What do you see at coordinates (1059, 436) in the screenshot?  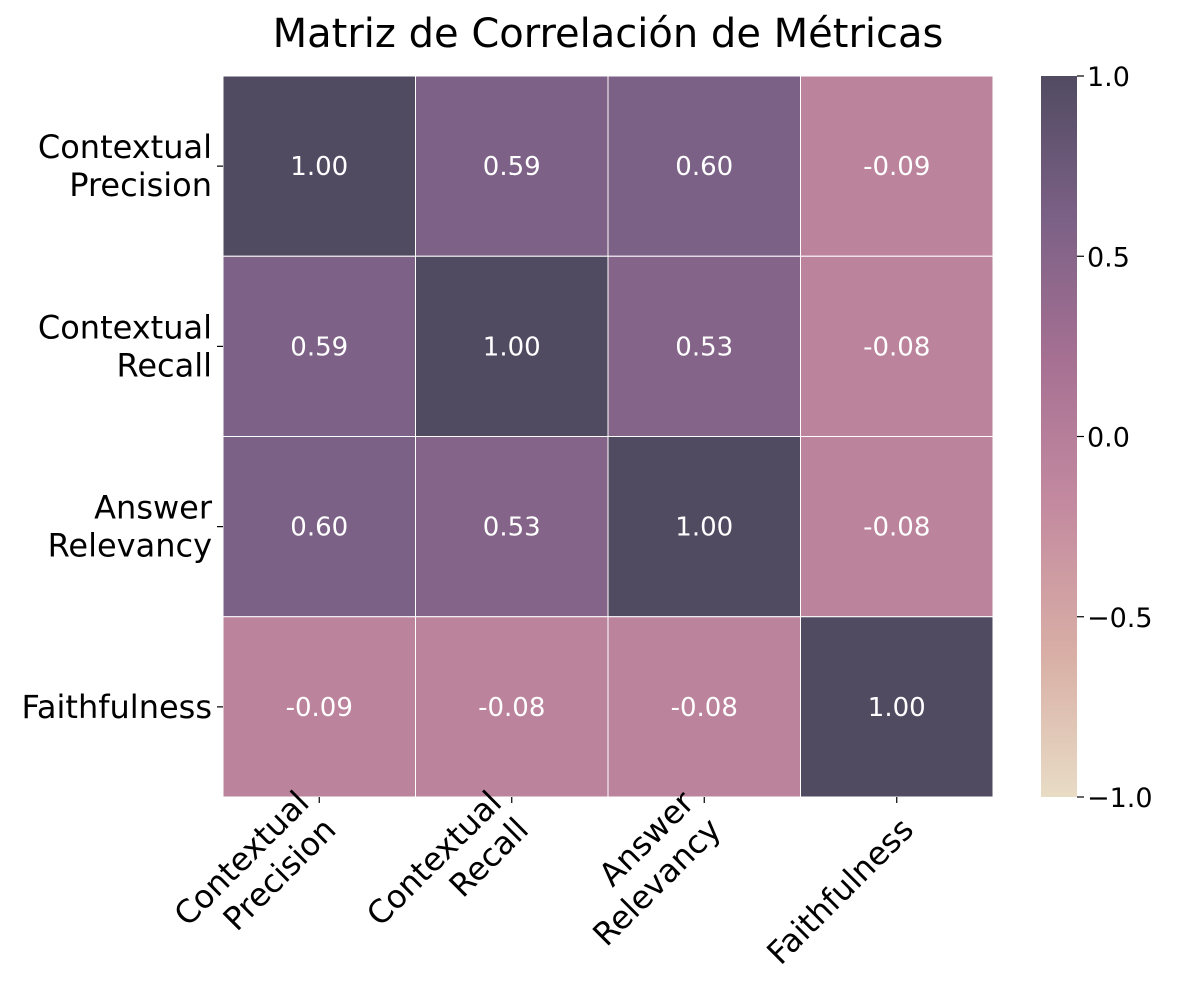 I see `colorbar-gradient` at bounding box center [1059, 436].